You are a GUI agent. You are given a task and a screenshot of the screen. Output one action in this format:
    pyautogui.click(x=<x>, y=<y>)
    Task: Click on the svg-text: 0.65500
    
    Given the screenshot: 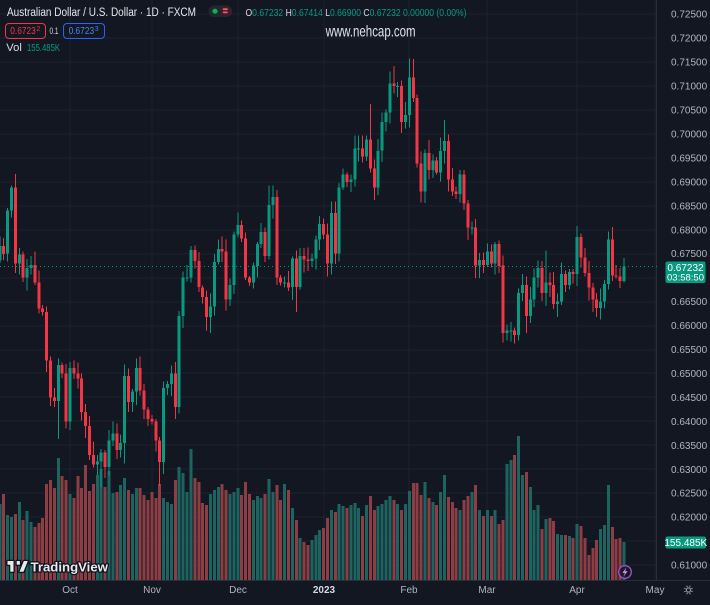 What is the action you would take?
    pyautogui.click(x=689, y=350)
    